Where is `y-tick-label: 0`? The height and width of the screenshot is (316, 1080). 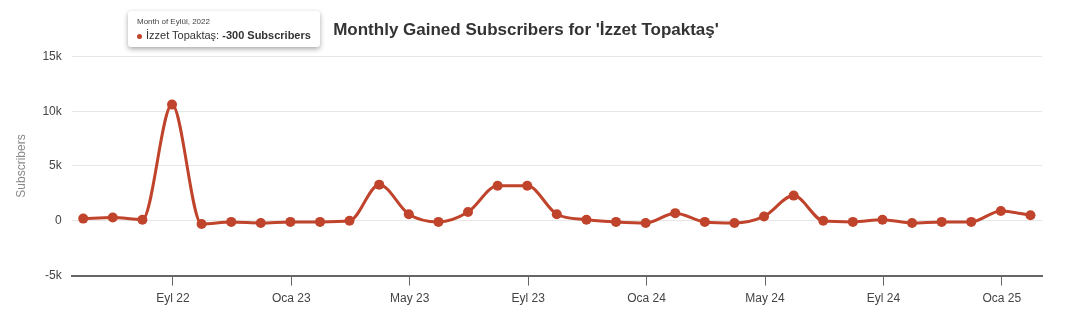 y-tick-label: 0 is located at coordinates (59, 220).